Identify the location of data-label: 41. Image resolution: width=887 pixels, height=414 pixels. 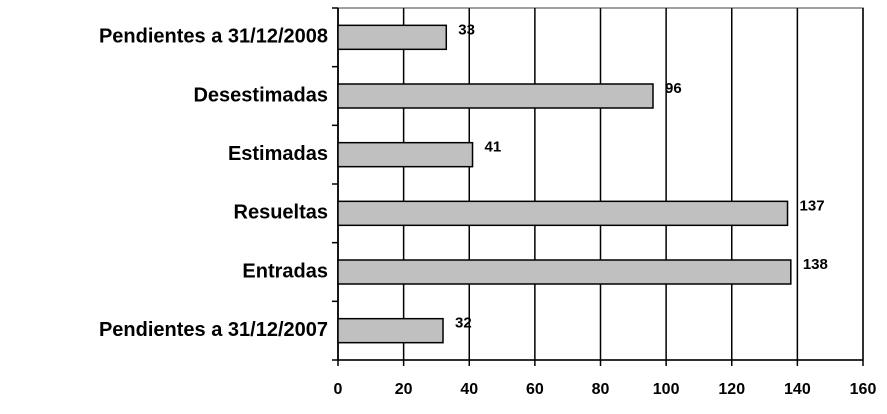
(493, 147).